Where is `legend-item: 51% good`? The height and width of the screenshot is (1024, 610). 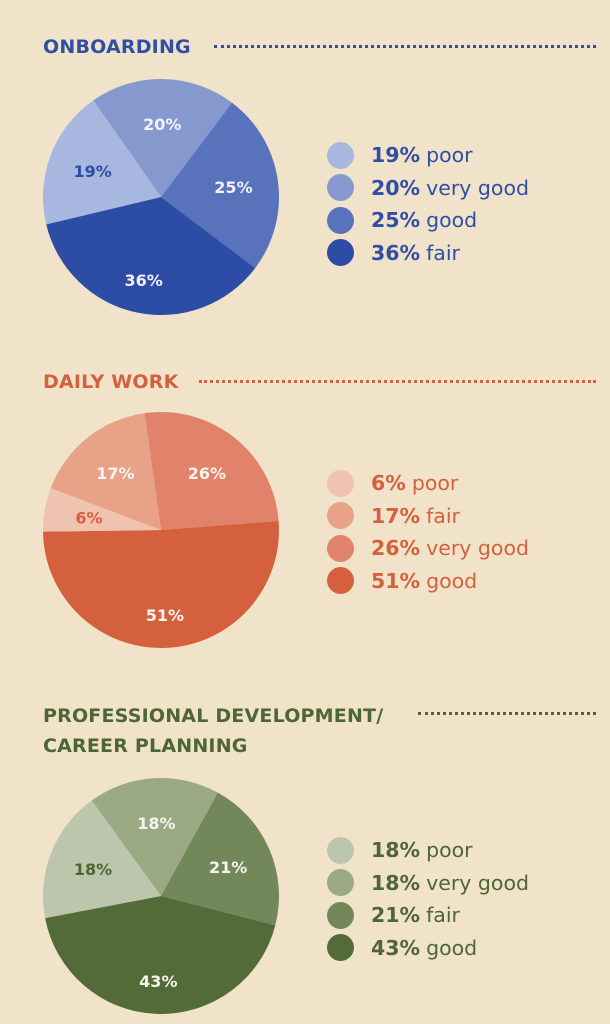 legend-item: 51% good is located at coordinates (428, 581).